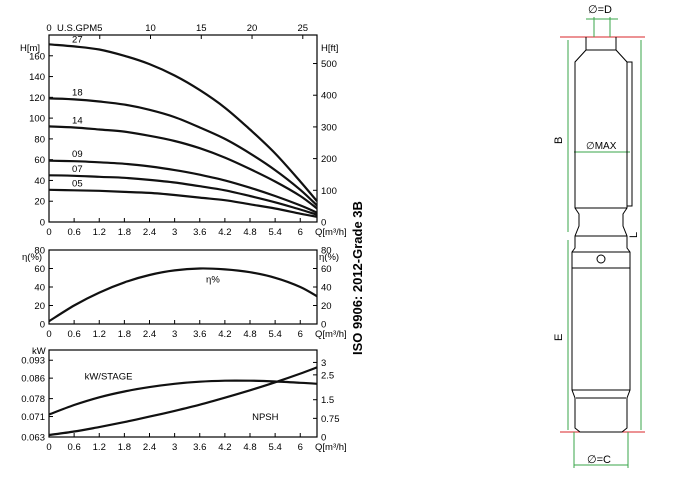 The image size is (685, 478). Describe the element at coordinates (249, 447) in the screenshot. I see `power-x-tick-label: 4.8` at that location.